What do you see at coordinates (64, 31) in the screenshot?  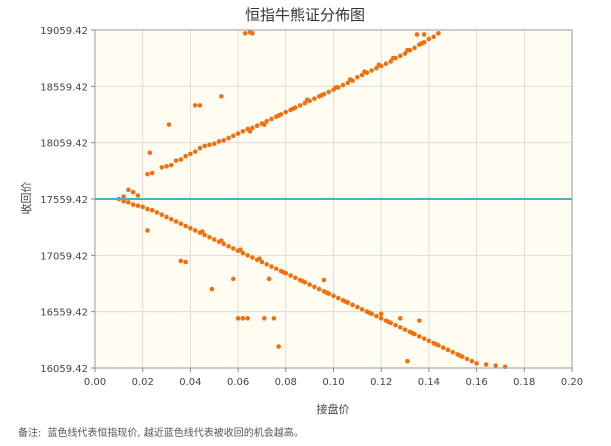 I see `y-tick-label: 19059.42` at bounding box center [64, 31].